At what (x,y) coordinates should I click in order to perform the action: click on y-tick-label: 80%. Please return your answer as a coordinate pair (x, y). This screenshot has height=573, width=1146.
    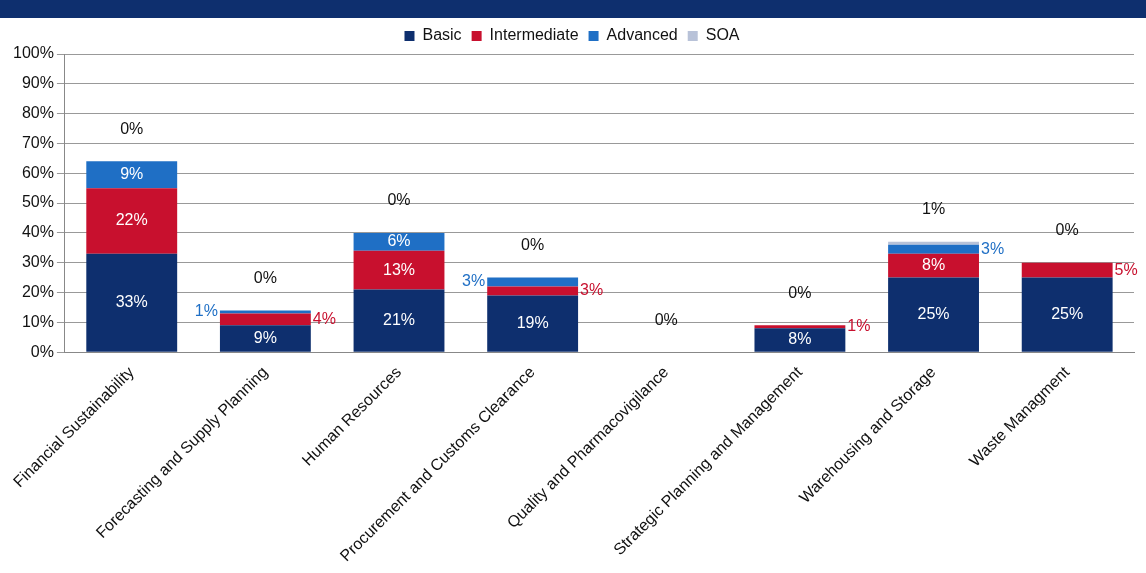
    Looking at the image, I should click on (37, 113).